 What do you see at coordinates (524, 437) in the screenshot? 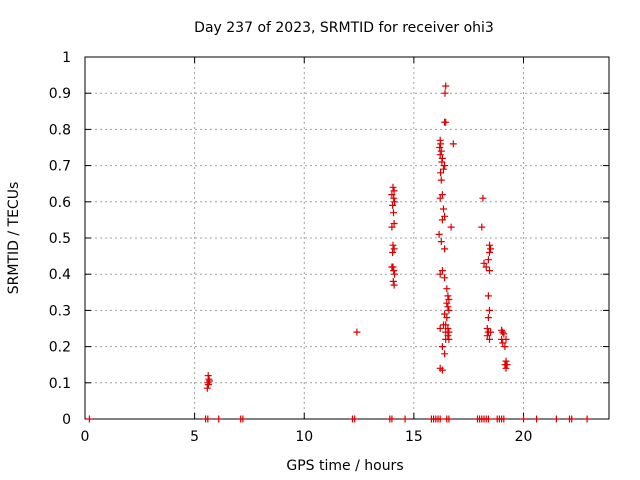
I see `x-tick-label: 20` at bounding box center [524, 437].